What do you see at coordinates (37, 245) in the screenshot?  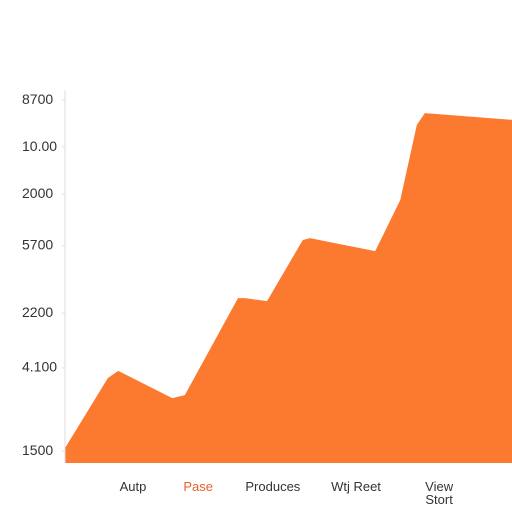 I see `y-tick-label: 5700` at bounding box center [37, 245].